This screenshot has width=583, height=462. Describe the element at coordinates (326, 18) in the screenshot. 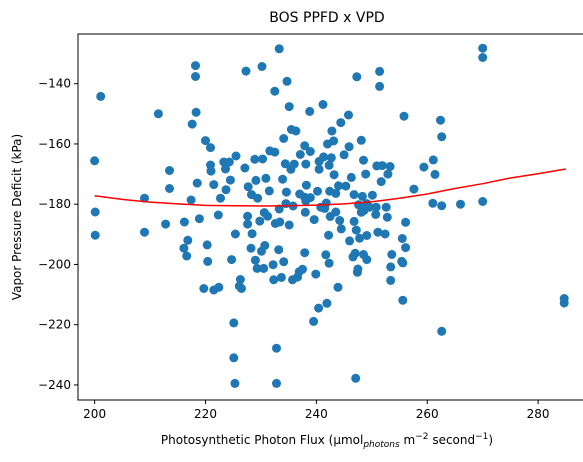

I see `chart-title: BOS PPFD x VPD` at that location.